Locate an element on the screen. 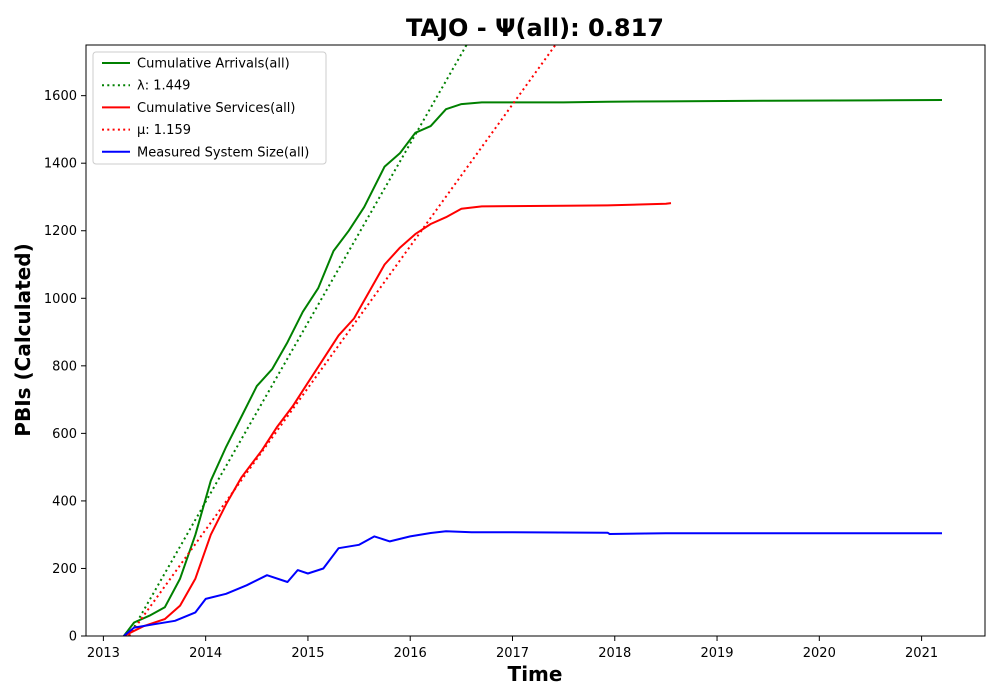  chart-title: TAJO - Ψ(all): 0.817 is located at coordinates (535, 28).